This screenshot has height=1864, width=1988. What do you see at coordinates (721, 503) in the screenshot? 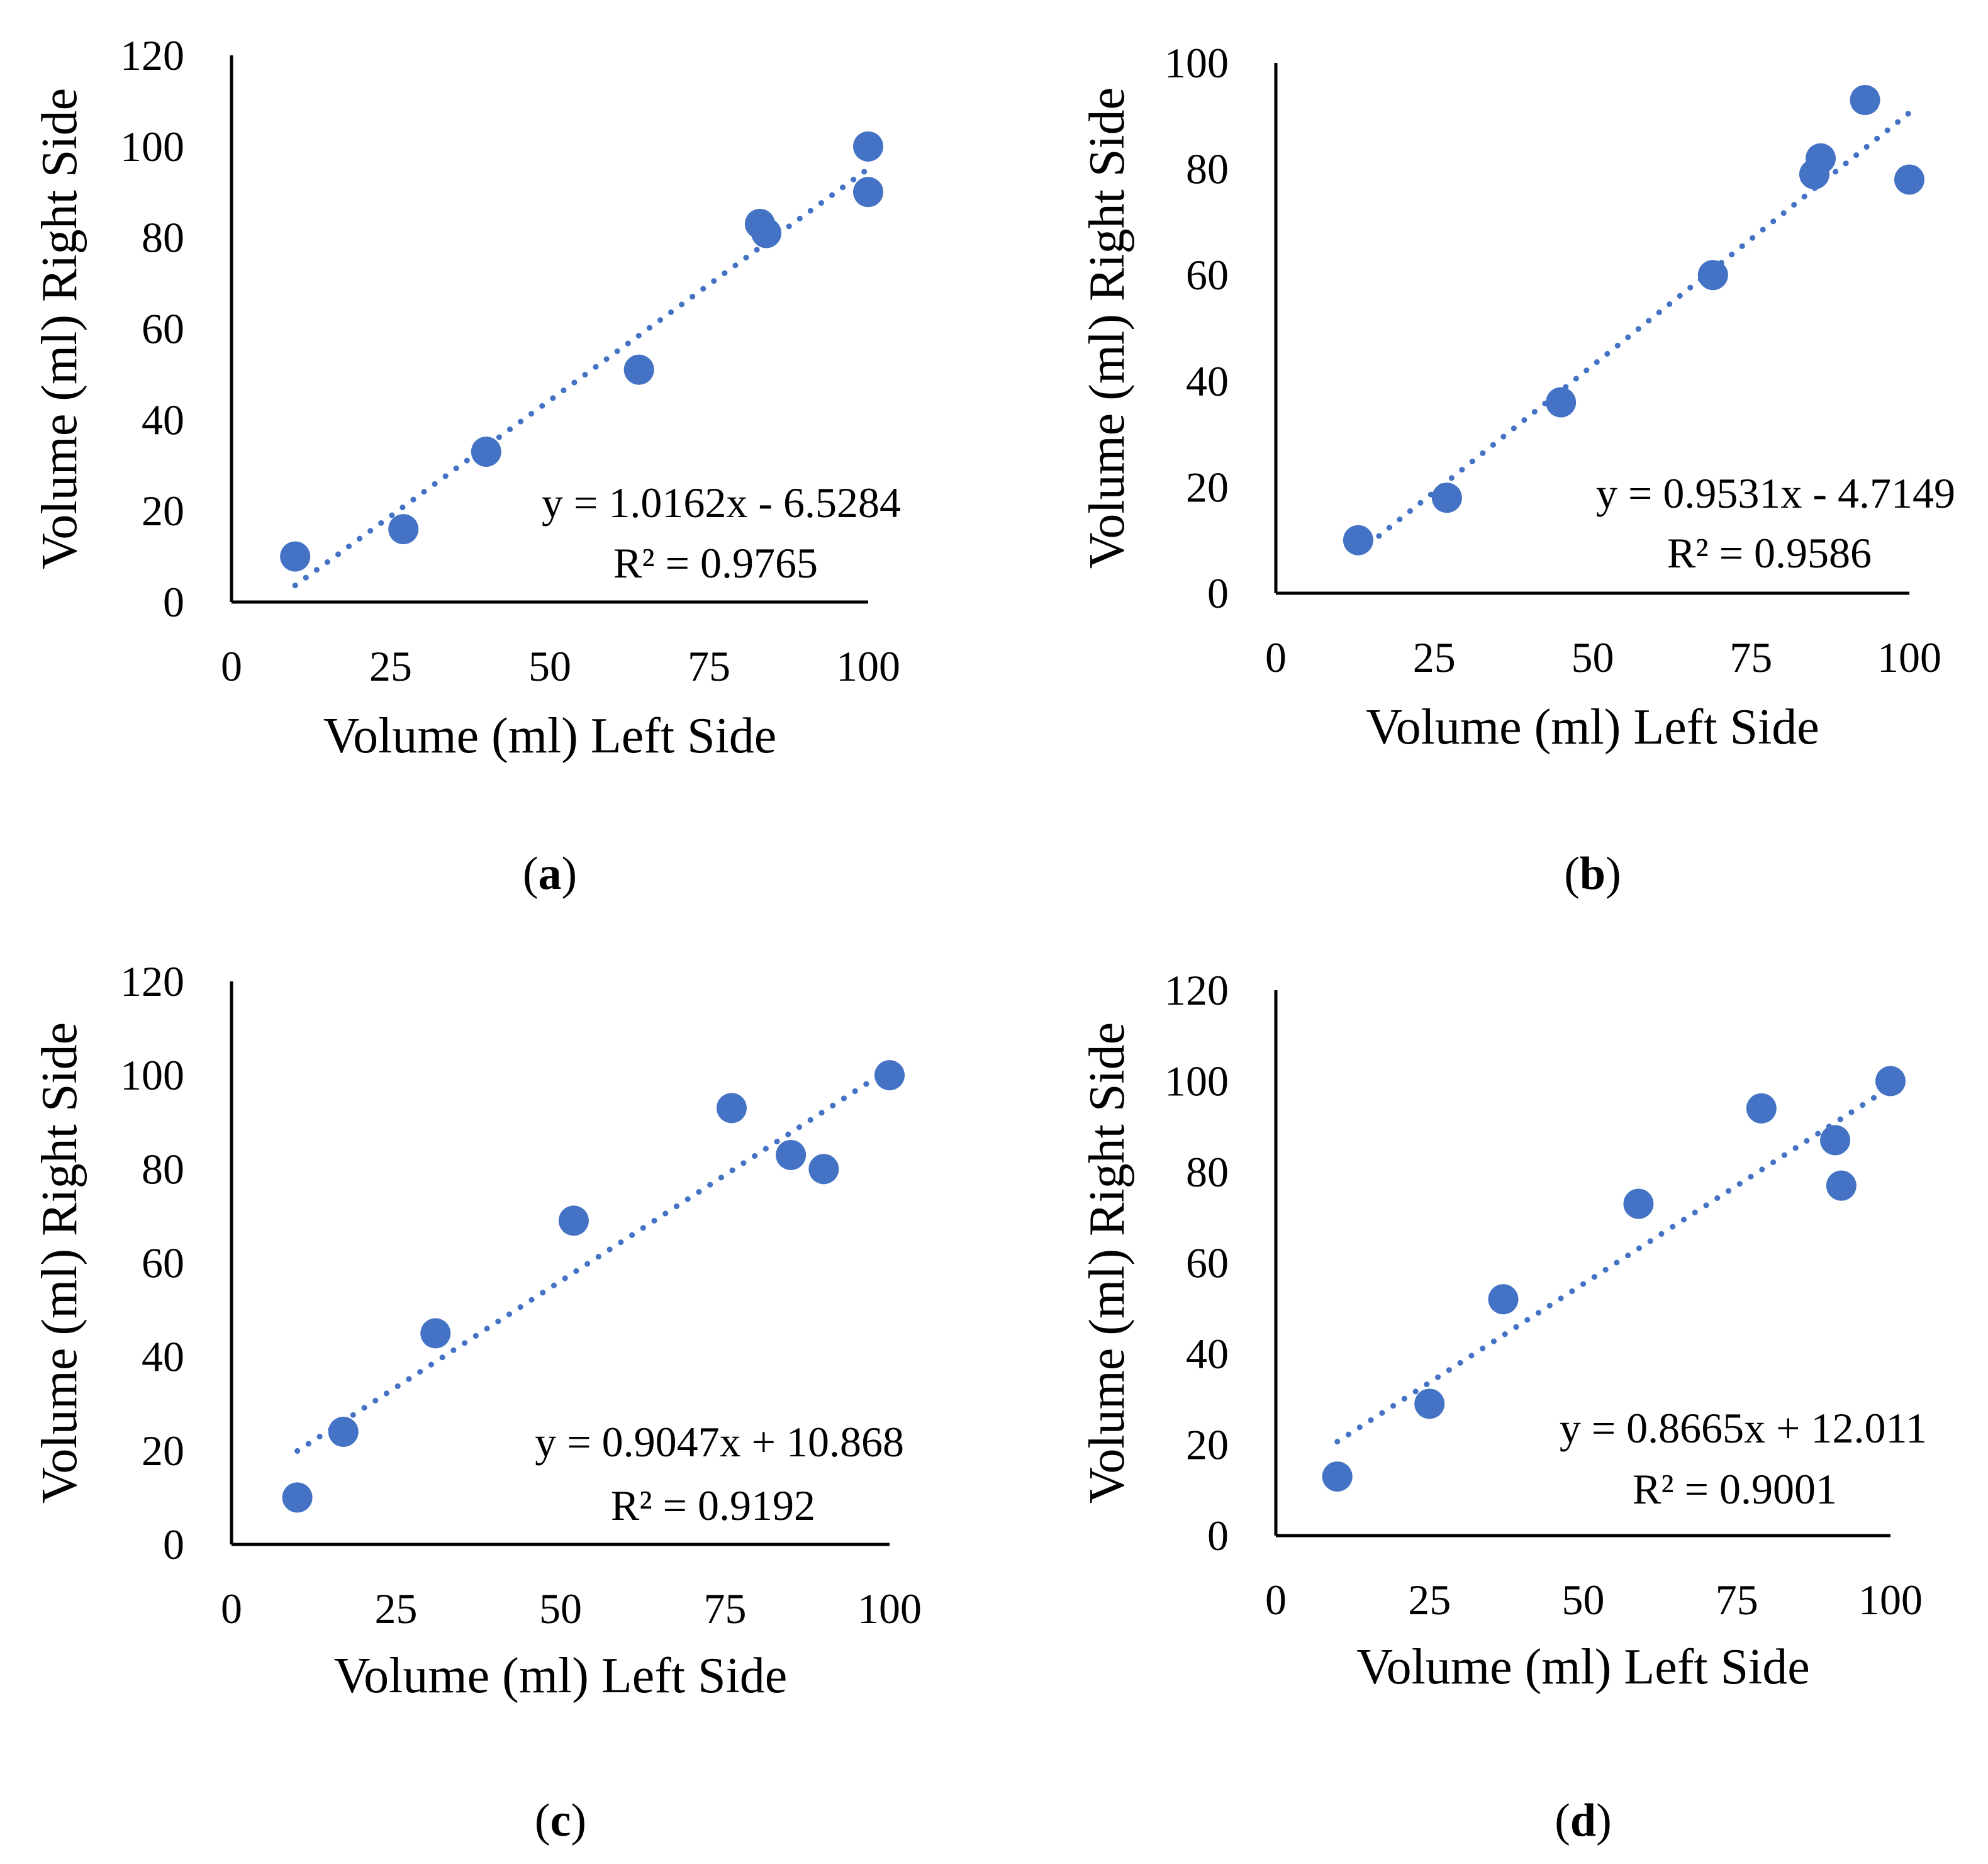
I see `trendline-equation: y = 1.0162x - 6.5284` at bounding box center [721, 503].